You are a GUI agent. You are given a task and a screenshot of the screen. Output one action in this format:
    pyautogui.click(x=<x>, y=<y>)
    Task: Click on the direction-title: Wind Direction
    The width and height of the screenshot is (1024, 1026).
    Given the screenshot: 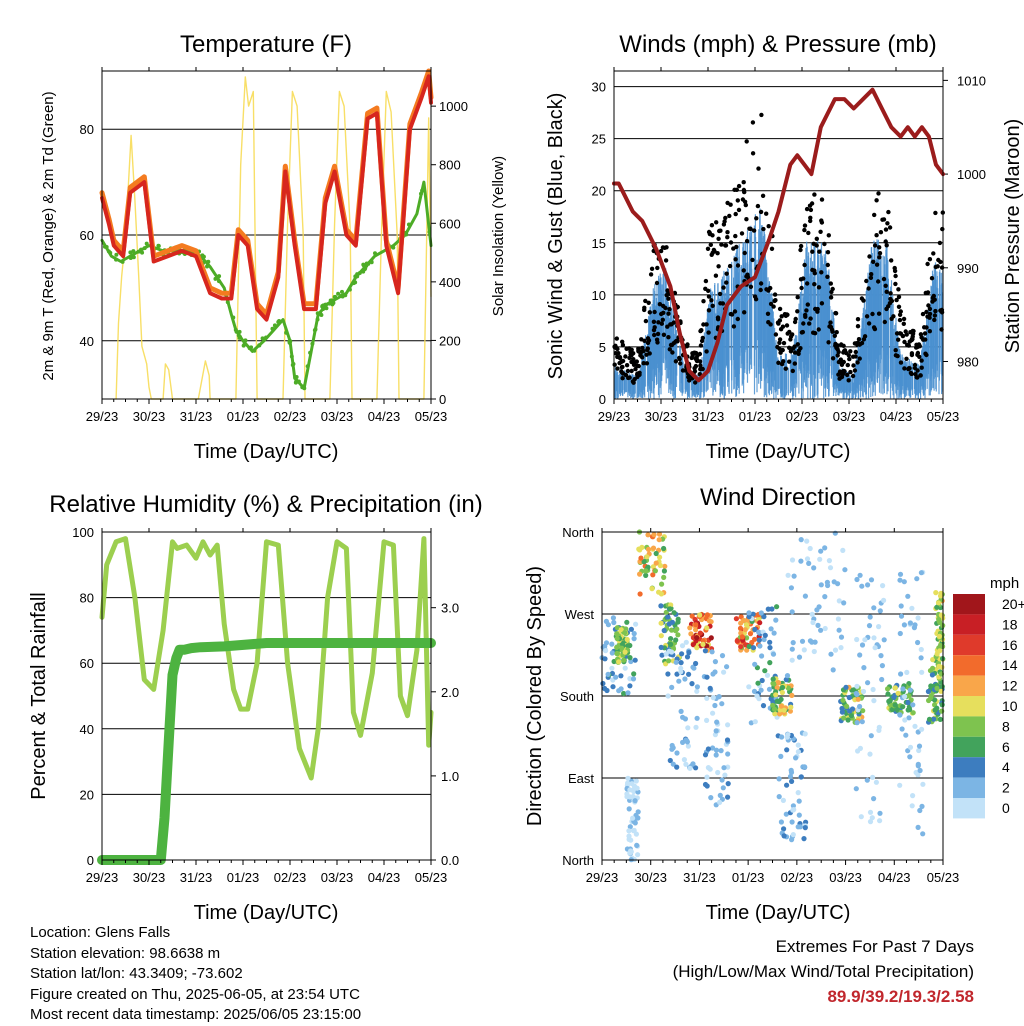 What is the action you would take?
    pyautogui.click(x=778, y=497)
    